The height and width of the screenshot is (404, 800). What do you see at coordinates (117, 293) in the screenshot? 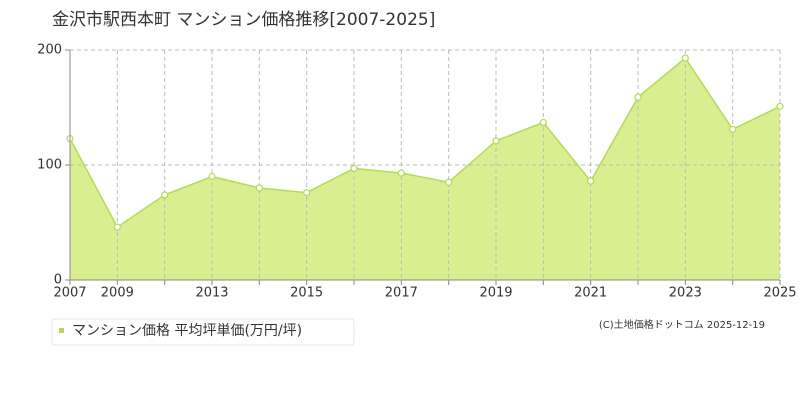
I see `x-tick-label: 2009` at bounding box center [117, 293].